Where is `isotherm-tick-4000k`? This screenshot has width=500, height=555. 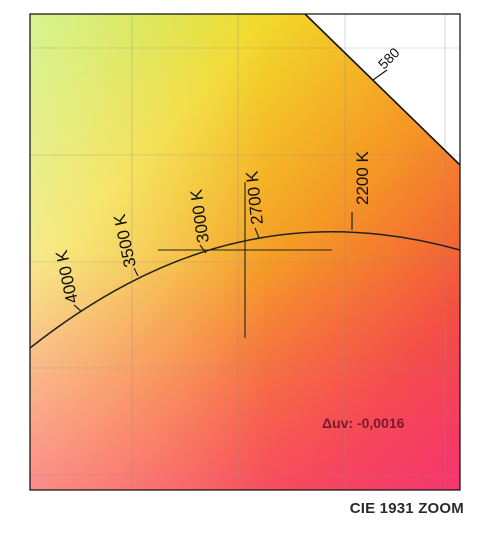 isotherm-tick-4000k is located at coordinates (77, 308).